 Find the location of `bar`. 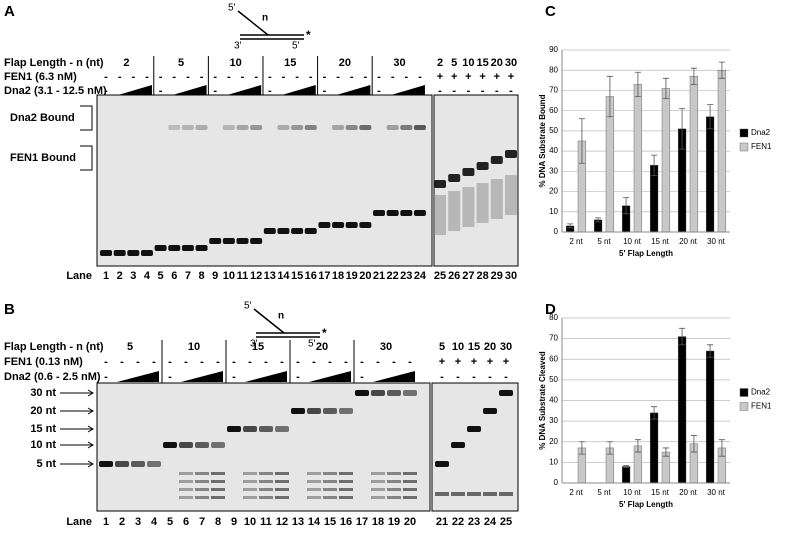

bar is located at coordinates (694, 154).